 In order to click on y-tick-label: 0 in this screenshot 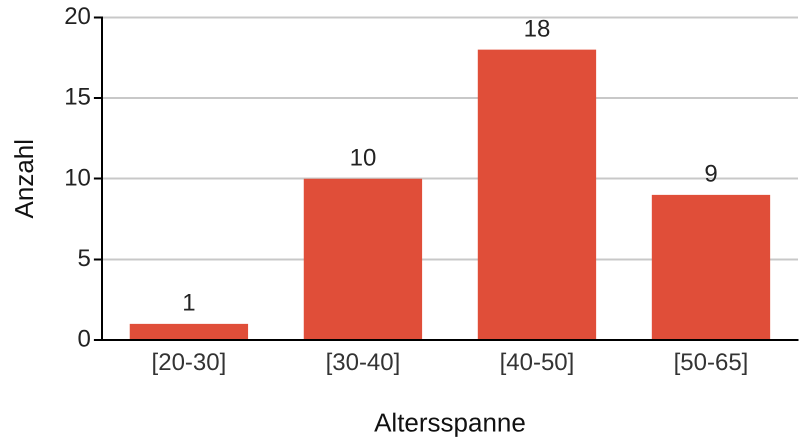, I will do `click(84, 339)`.